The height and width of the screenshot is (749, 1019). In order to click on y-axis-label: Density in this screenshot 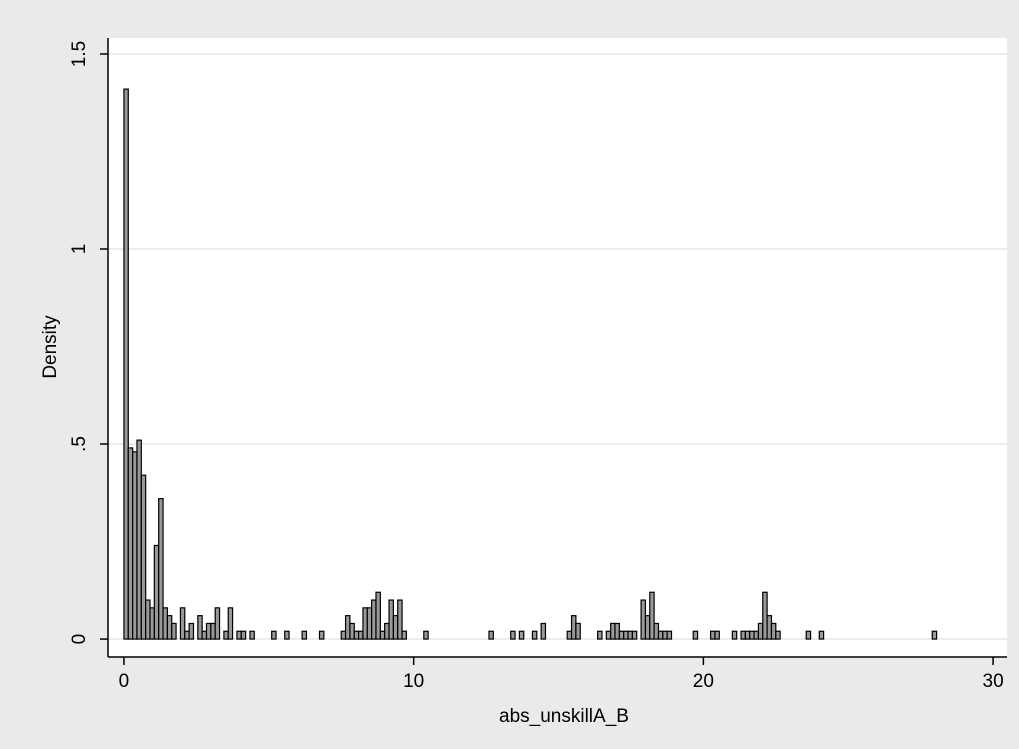, I will do `click(50, 347)`.